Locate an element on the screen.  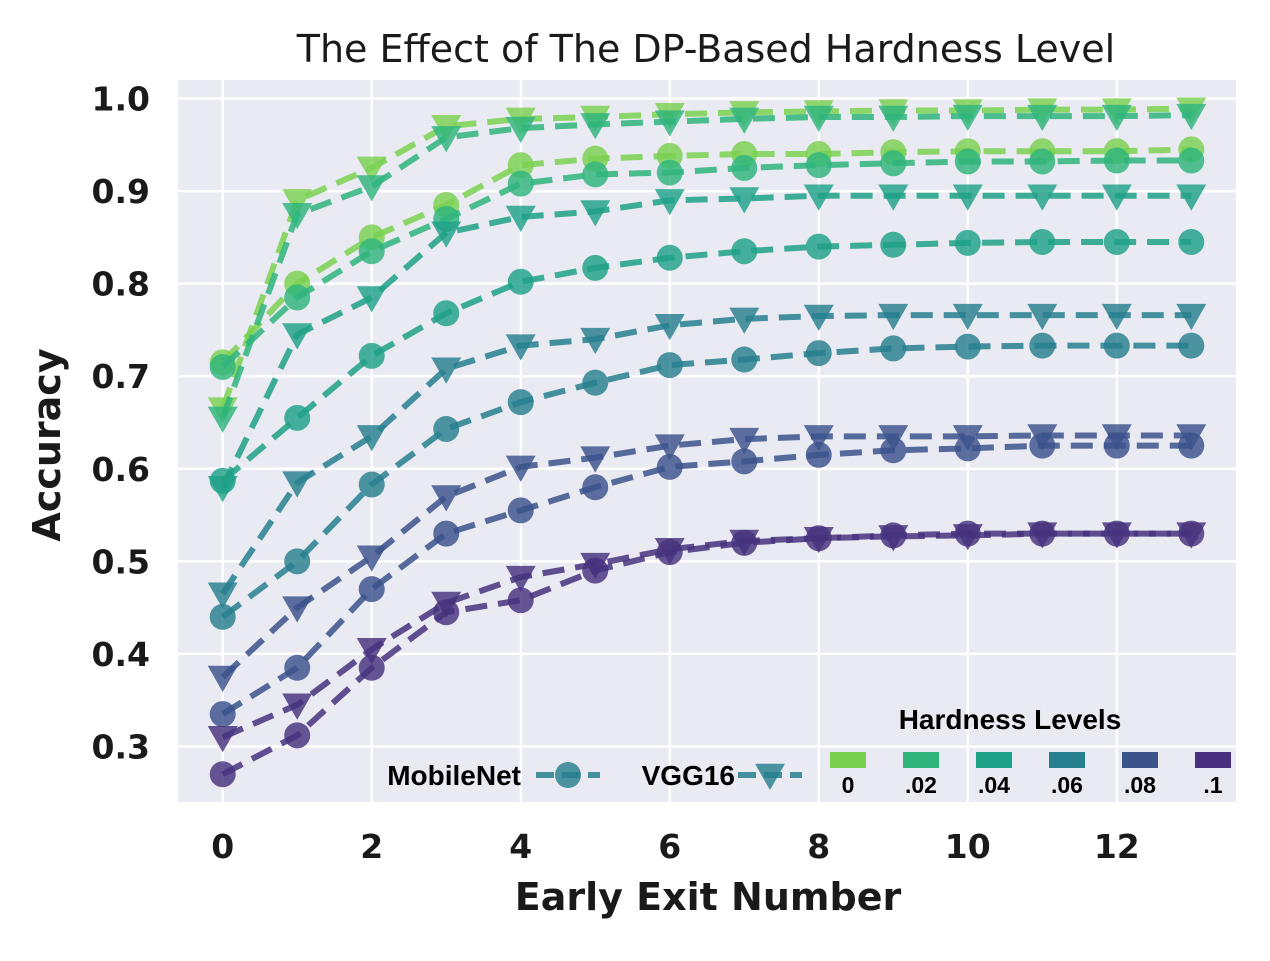
legend-level-entry: .04 is located at coordinates (994, 775).